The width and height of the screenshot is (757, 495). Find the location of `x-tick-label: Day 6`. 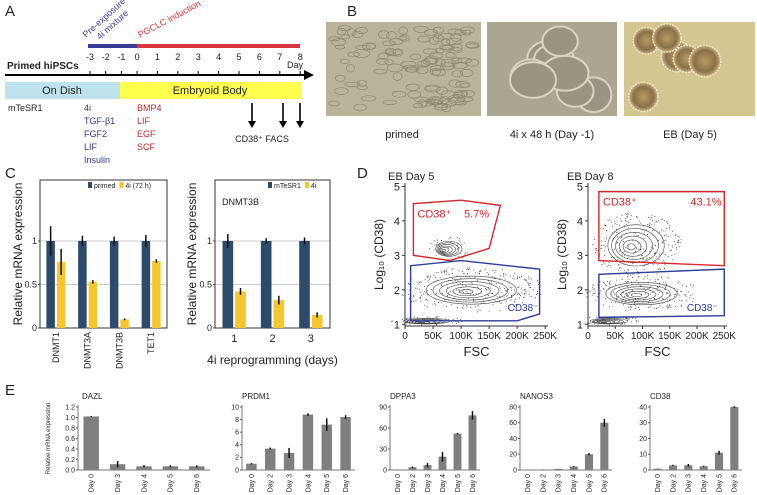

x-tick-label: Day 6 is located at coordinates (346, 483).